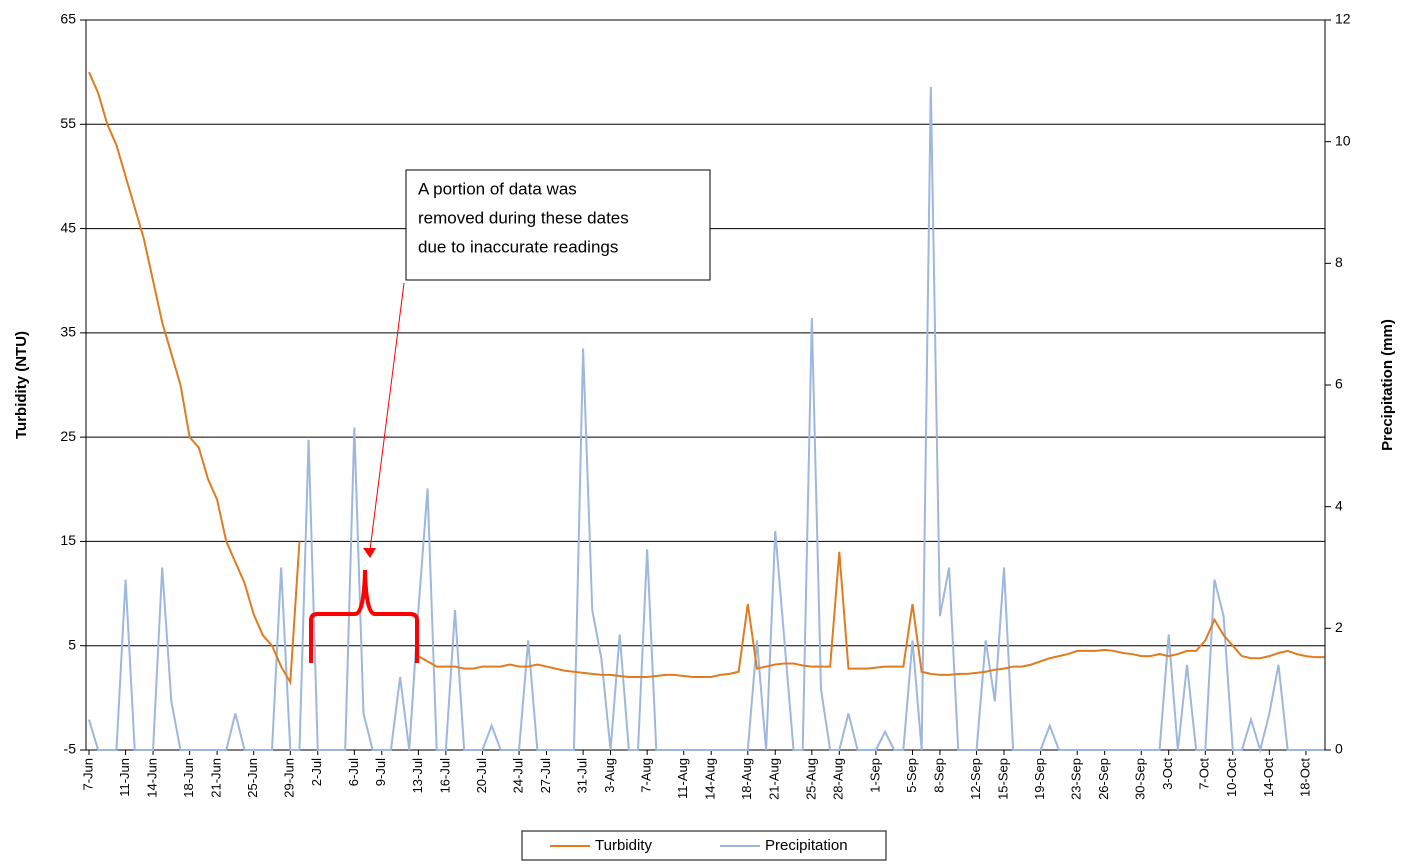 This screenshot has width=1411, height=868. Describe the element at coordinates (124, 777) in the screenshot. I see `x-tick-label: 11-Jun` at that location.